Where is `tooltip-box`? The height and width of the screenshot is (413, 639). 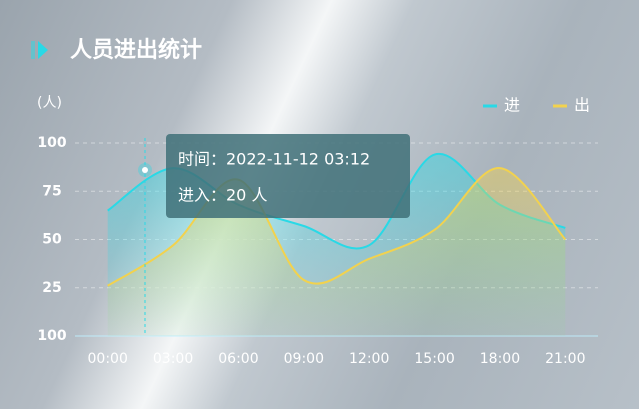 tooltip-box is located at coordinates (288, 176).